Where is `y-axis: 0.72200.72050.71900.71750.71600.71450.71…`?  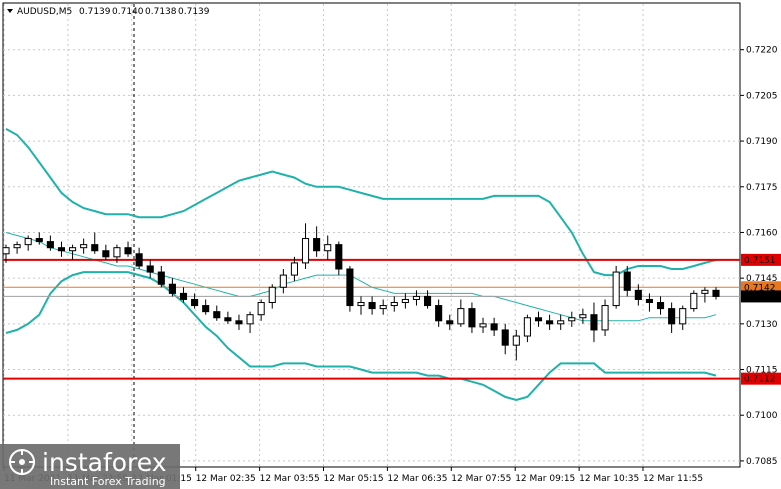
y-axis: 0.72200.72050.71900.71750.71600.71450.71… is located at coordinates (760, 256).